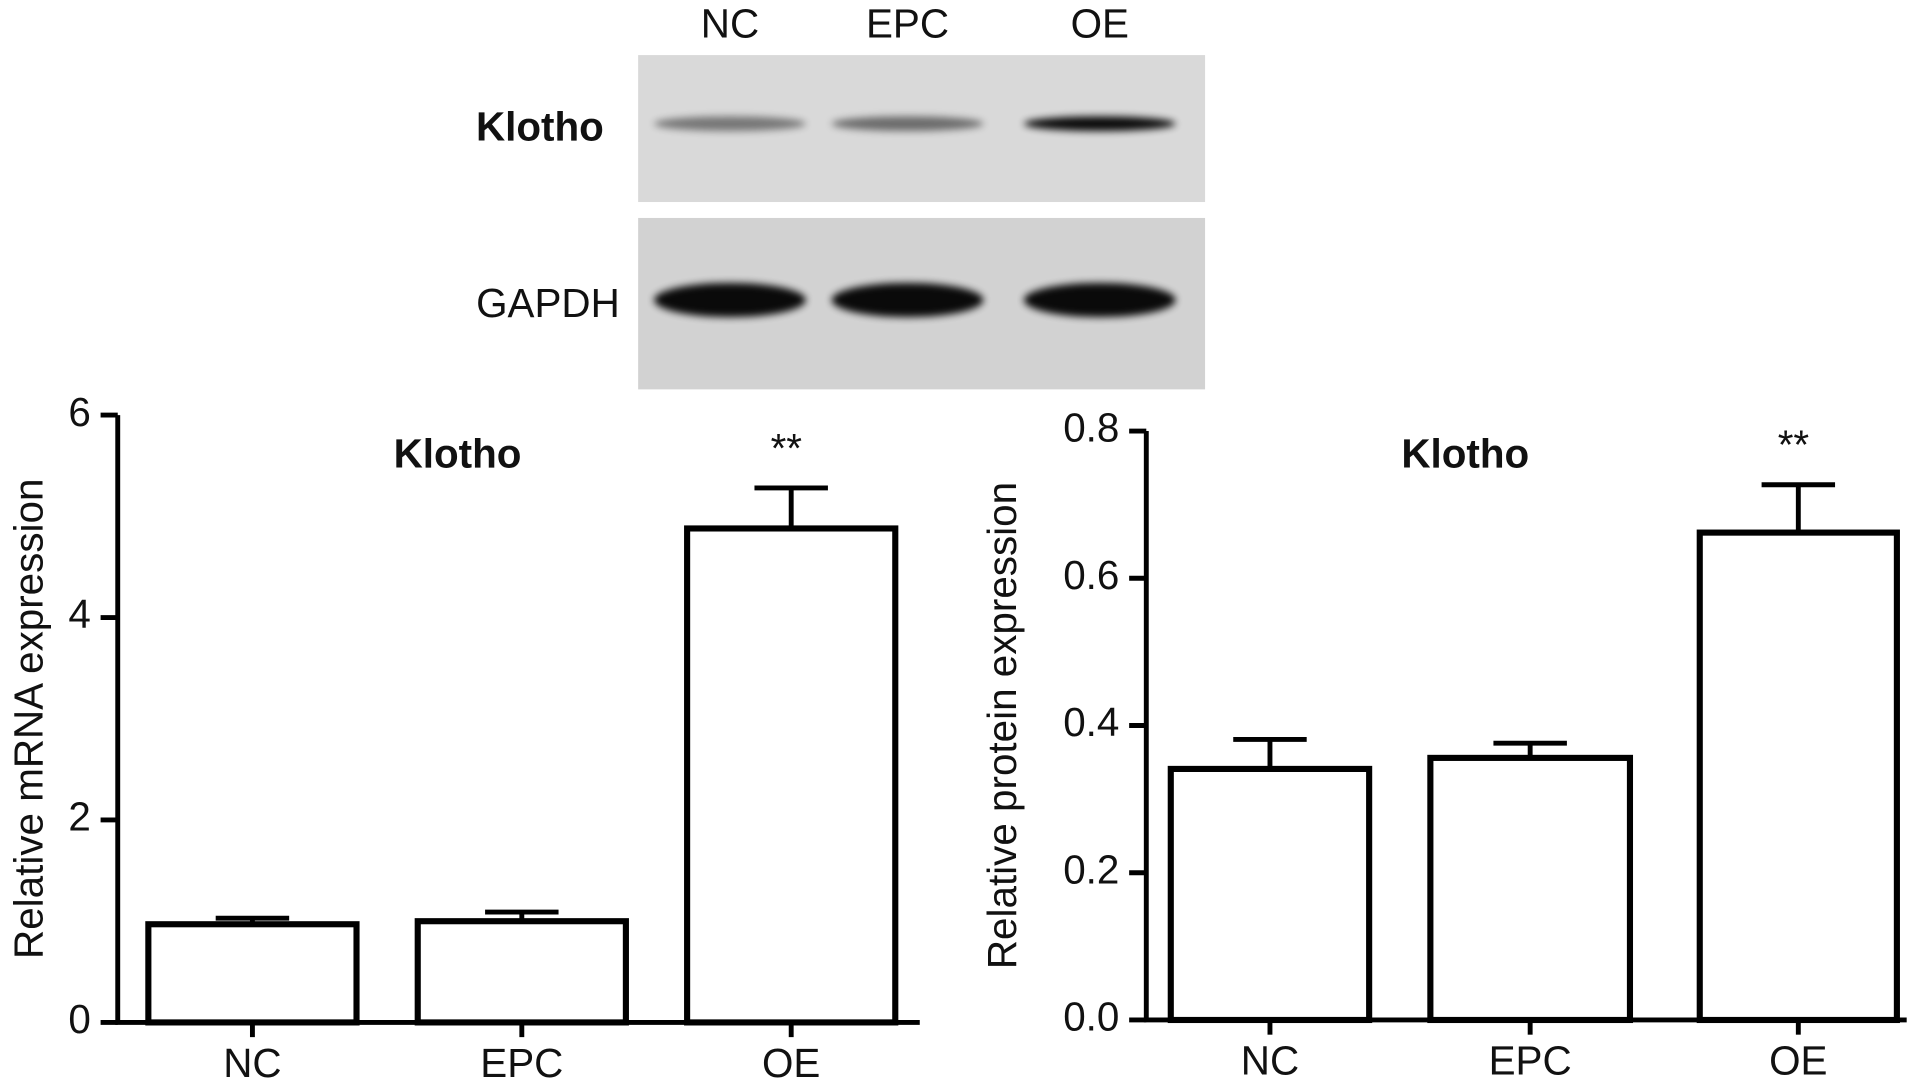 The width and height of the screenshot is (1913, 1091). Describe the element at coordinates (1091, 869) in the screenshot. I see `y-tick-label: 0.2` at that location.